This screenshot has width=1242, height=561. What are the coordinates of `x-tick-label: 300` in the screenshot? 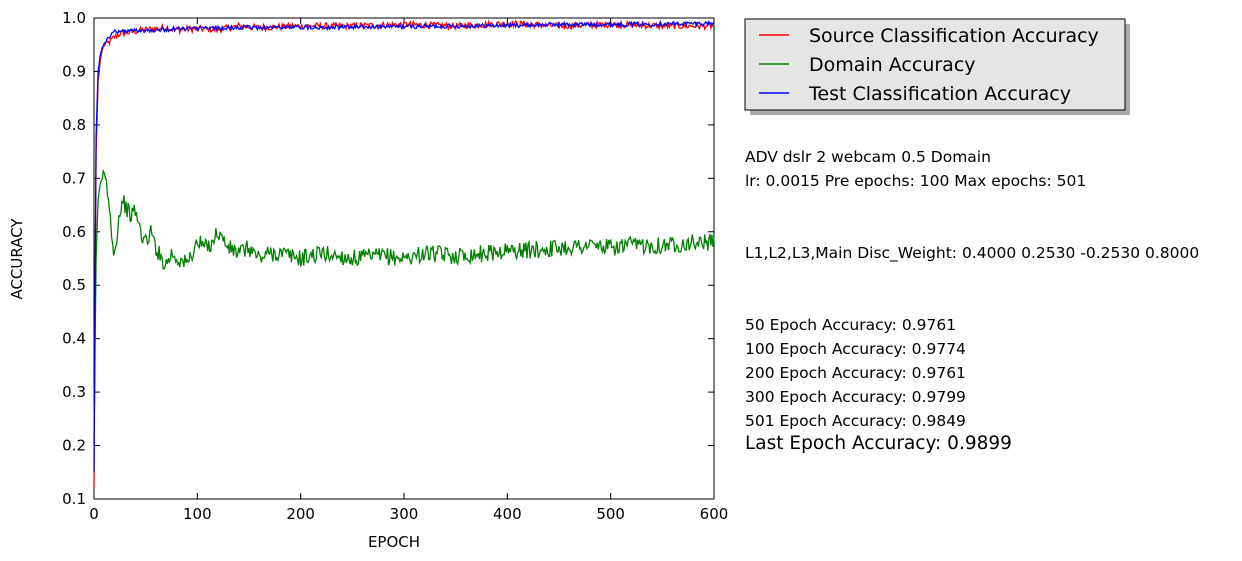 It's located at (404, 514).